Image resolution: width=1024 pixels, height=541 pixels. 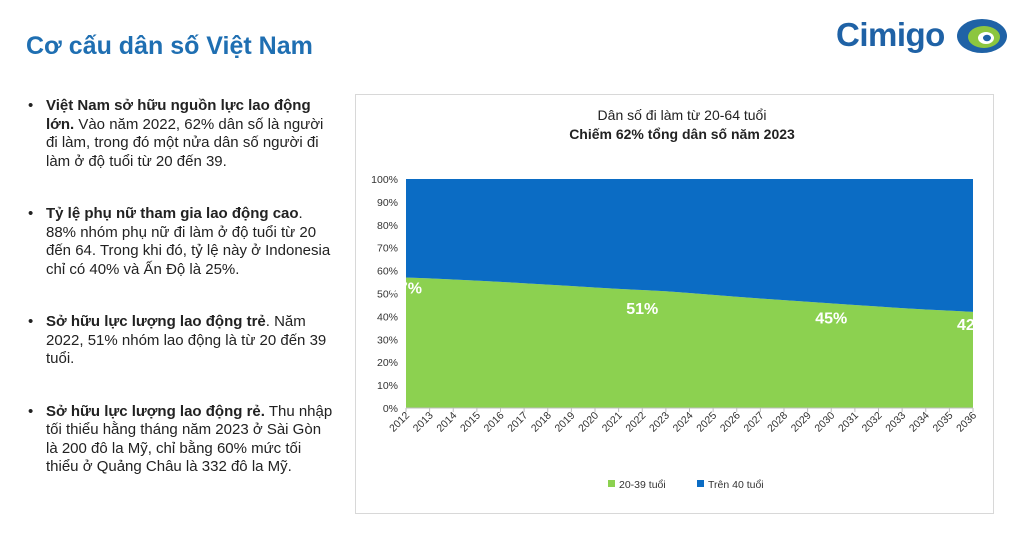 I want to click on logo-text: Cimigo, so click(x=890, y=34).